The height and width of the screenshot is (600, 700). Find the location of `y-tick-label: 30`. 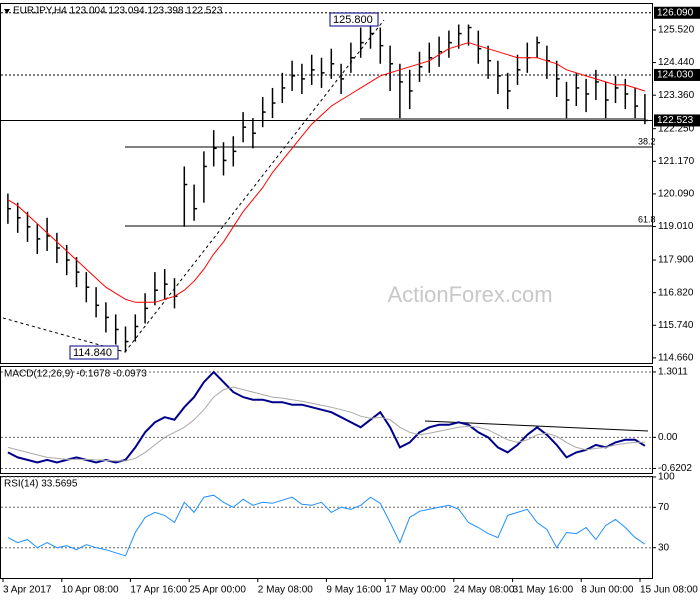

y-tick-label: 30 is located at coordinates (664, 547).